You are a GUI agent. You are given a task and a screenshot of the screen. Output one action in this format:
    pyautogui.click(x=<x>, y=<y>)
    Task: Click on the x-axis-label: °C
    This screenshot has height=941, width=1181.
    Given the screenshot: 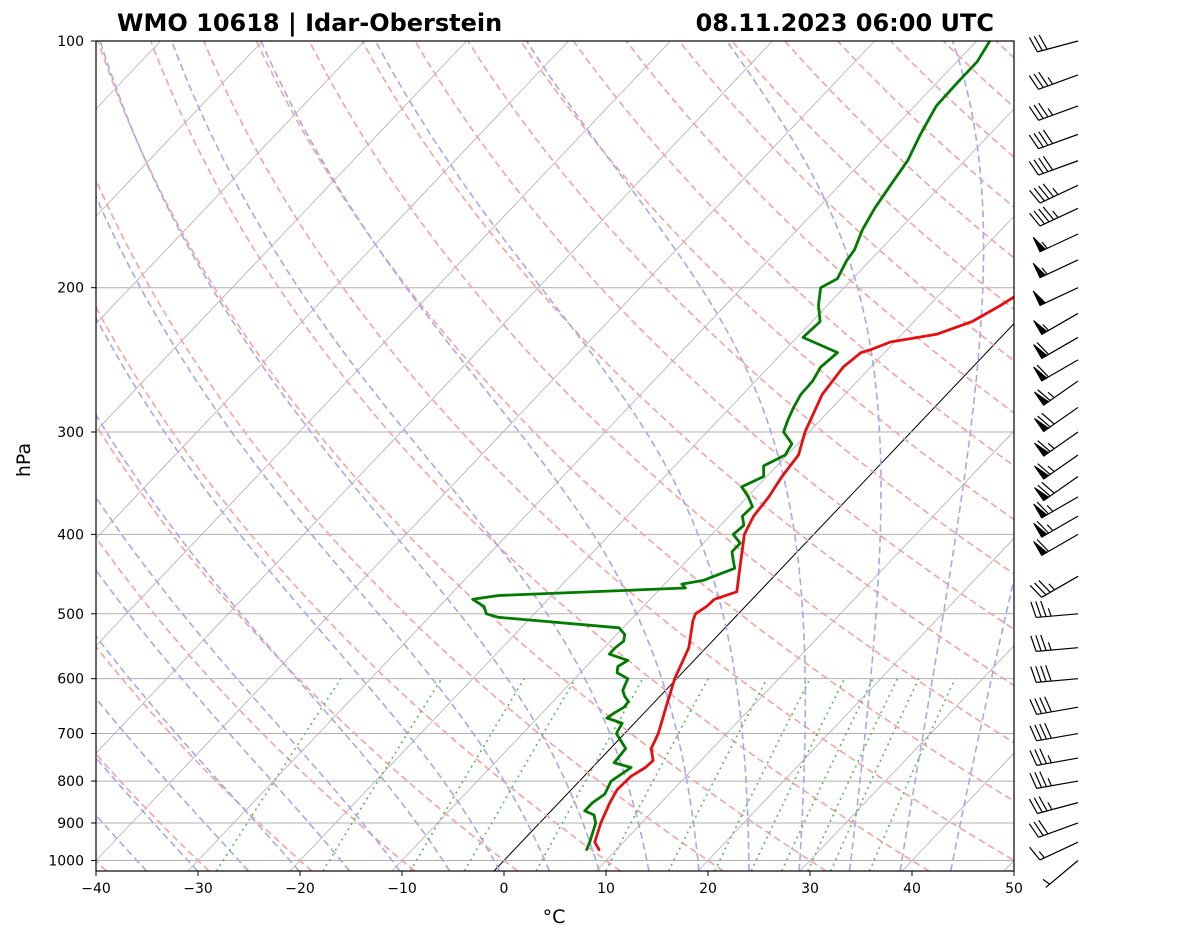 What is the action you would take?
    pyautogui.click(x=554, y=917)
    